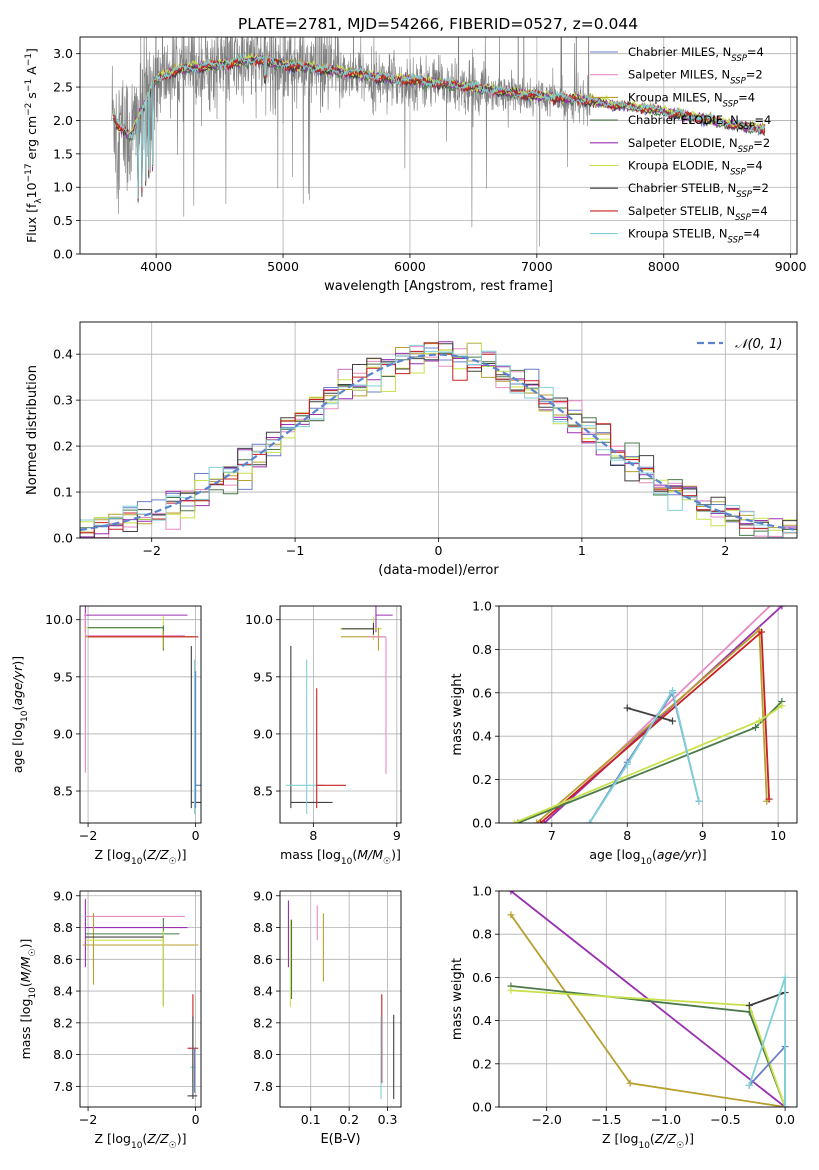  What do you see at coordinates (664, 266) in the screenshot?
I see `x-tick-label: 8000` at bounding box center [664, 266].